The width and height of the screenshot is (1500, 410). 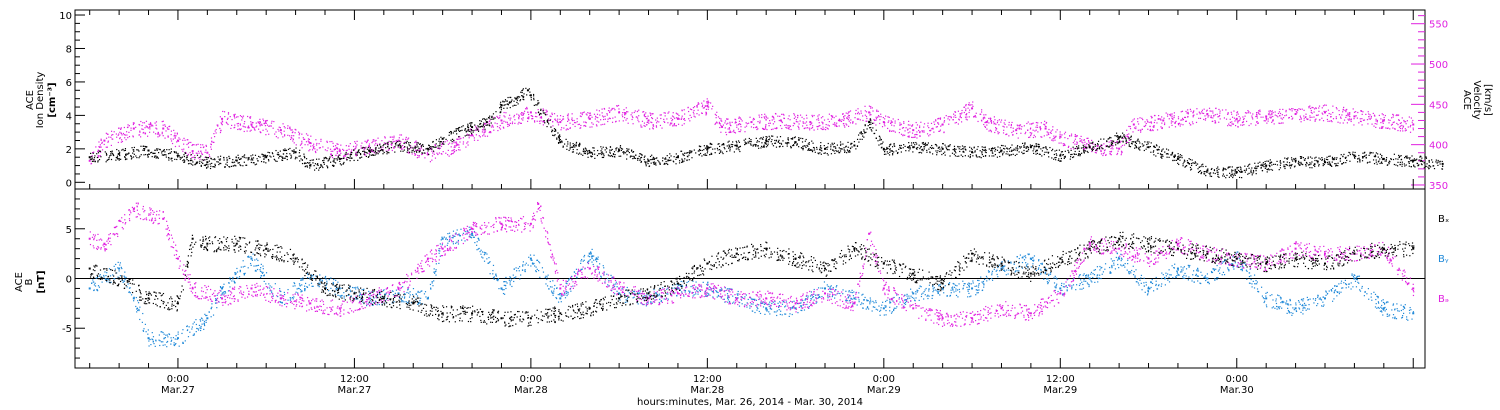 I want to click on density-point, so click(x=310, y=165).